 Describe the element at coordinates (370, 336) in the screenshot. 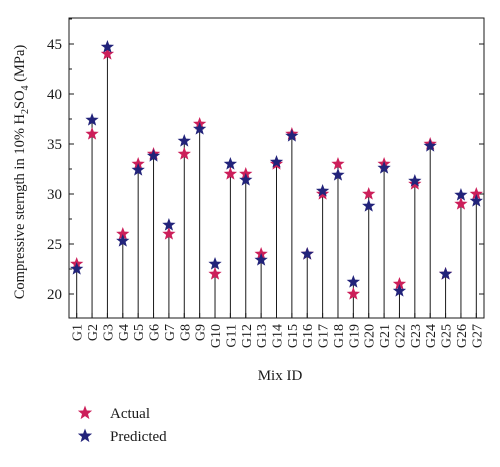

I see `x-tick-label: G20` at that location.